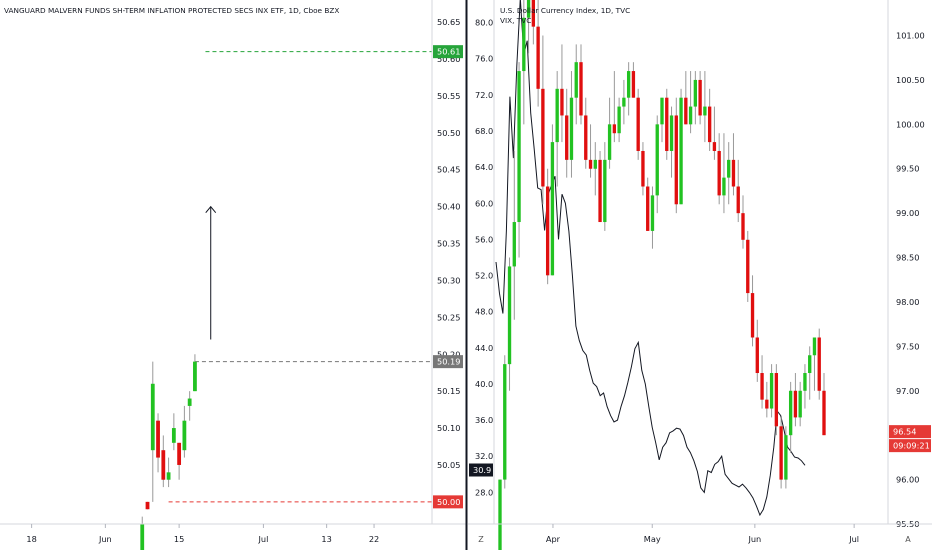  Describe the element at coordinates (484, 276) in the screenshot. I see `vix-y-tick-7: 52.0` at that location.